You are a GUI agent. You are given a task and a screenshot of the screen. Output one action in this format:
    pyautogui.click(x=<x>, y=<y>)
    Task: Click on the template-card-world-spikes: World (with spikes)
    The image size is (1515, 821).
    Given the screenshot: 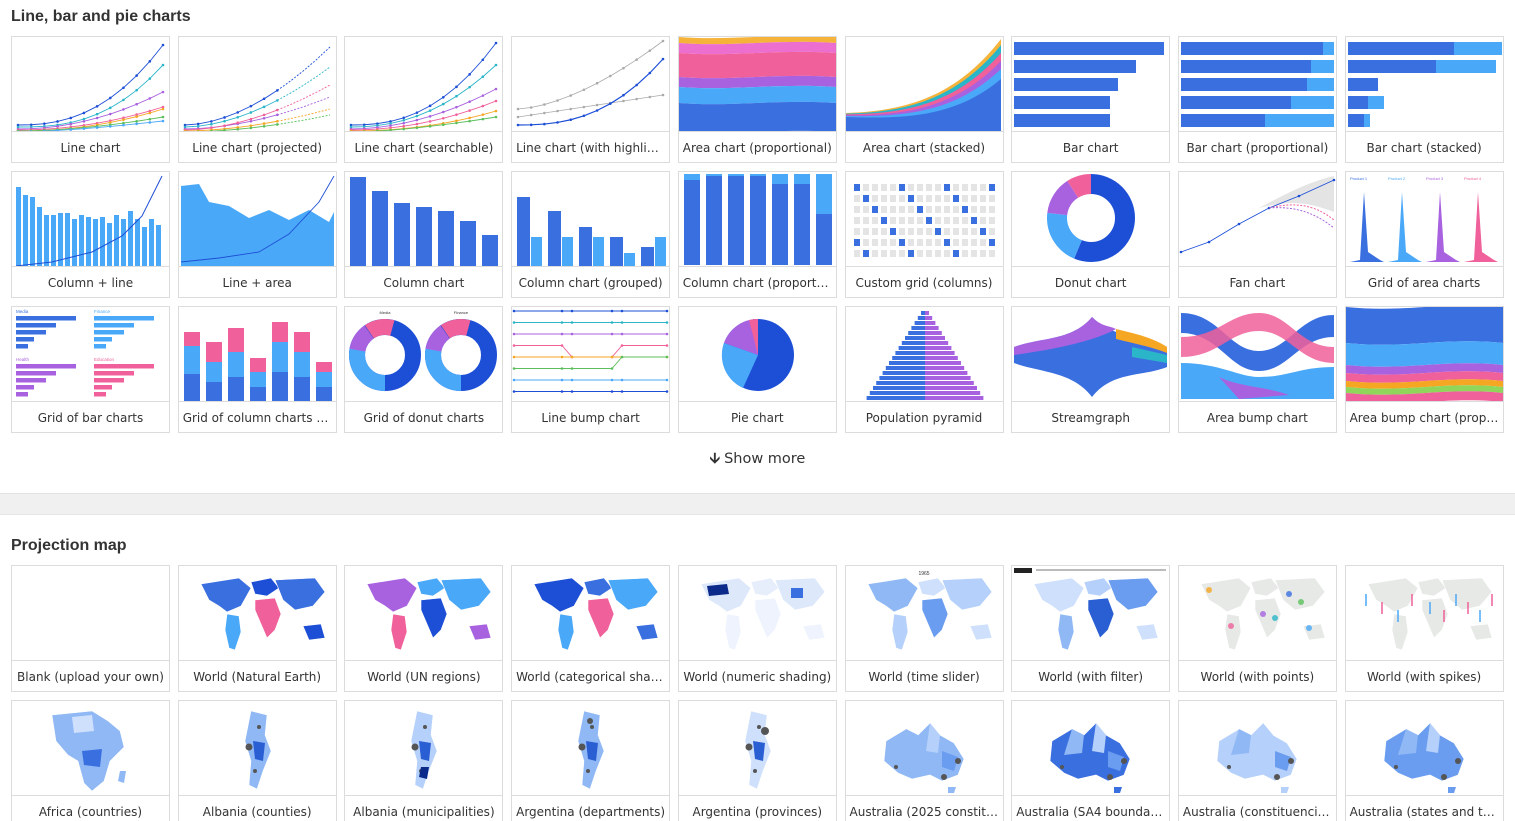 What is the action you would take?
    pyautogui.click(x=1424, y=628)
    